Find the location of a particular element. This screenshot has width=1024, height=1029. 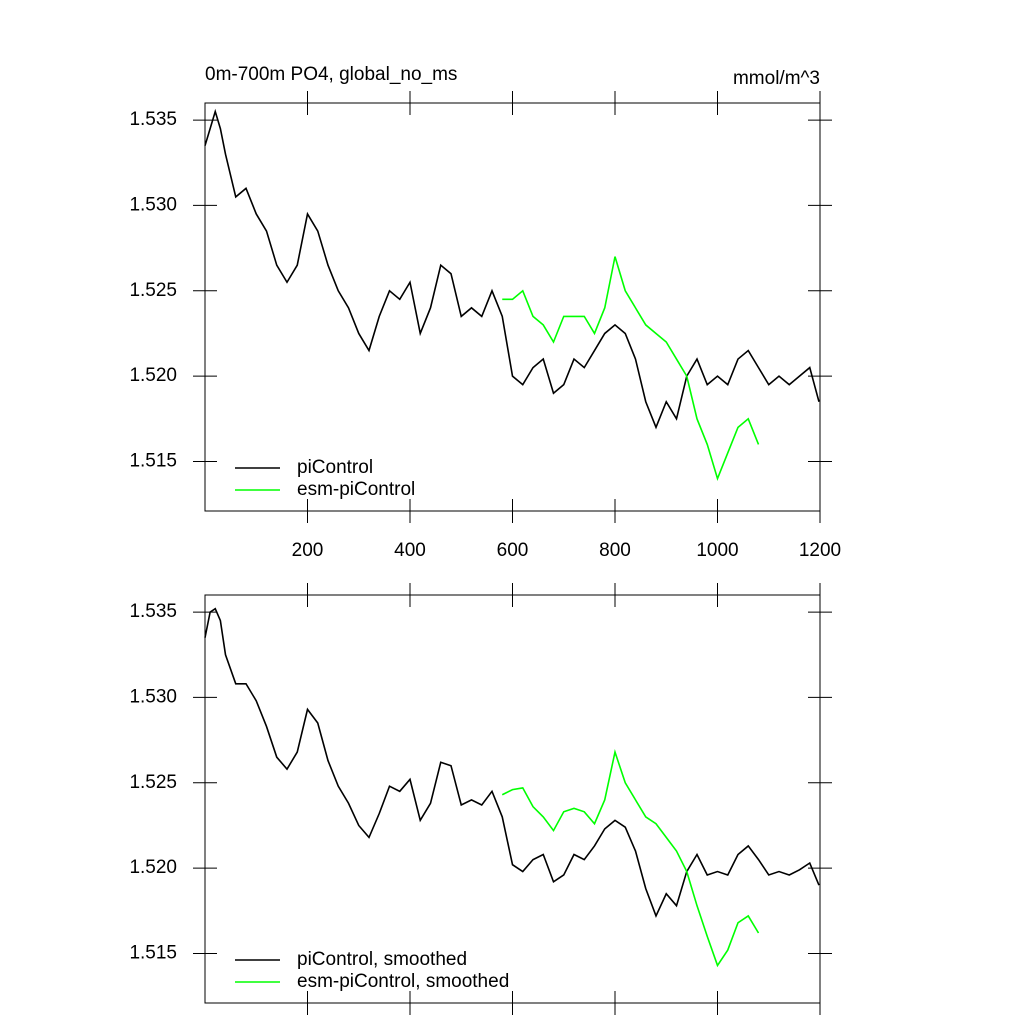

x-tick-label: 1000 is located at coordinates (717, 550).